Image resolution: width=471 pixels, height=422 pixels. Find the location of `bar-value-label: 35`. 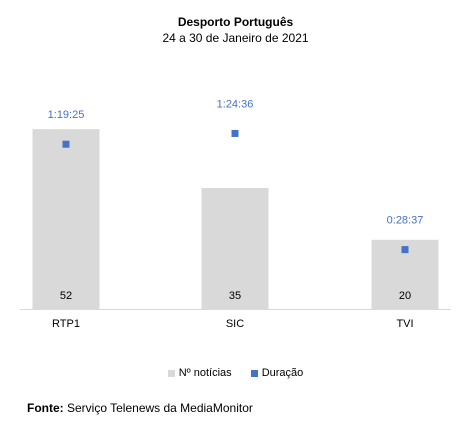

bar-value-label: 35 is located at coordinates (235, 296).